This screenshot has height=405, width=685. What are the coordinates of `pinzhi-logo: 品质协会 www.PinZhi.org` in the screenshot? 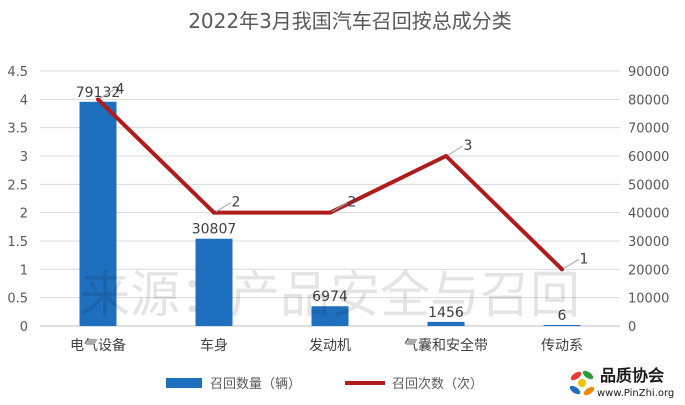 It's located at (621, 382).